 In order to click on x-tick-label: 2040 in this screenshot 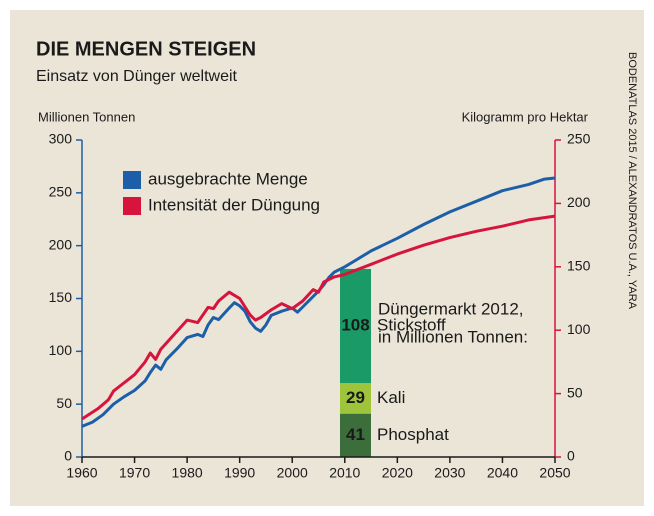, I will do `click(502, 473)`.